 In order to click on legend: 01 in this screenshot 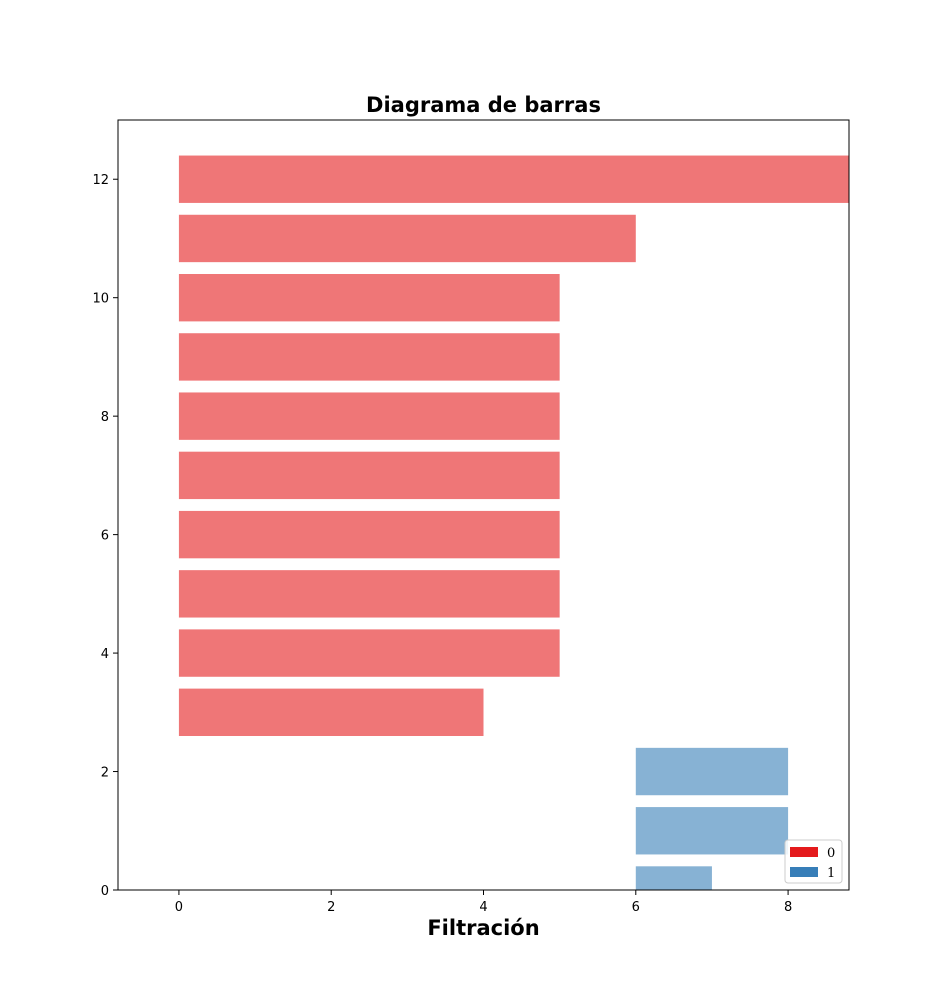, I will do `click(813, 861)`.